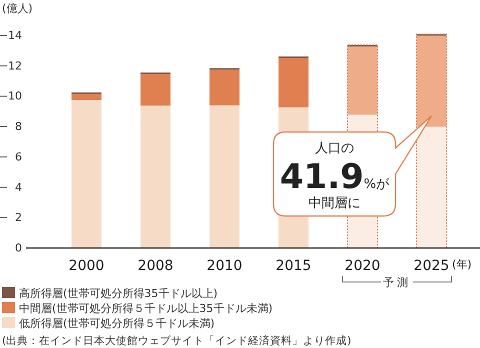 The height and width of the screenshot is (348, 480). I want to click on x-axis-title: (年), so click(462, 264).